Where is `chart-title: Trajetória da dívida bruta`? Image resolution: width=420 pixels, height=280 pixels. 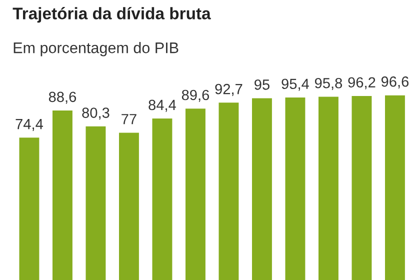
chart-title: Trajetória da dívida bruta is located at coordinates (111, 15).